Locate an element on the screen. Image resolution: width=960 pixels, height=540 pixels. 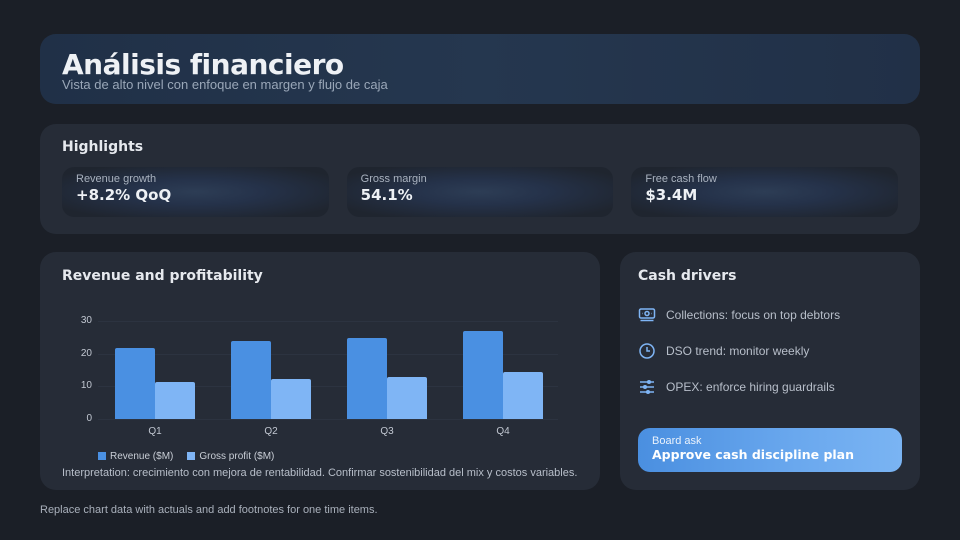
chart-title: Revenue and profitability is located at coordinates (162, 276).